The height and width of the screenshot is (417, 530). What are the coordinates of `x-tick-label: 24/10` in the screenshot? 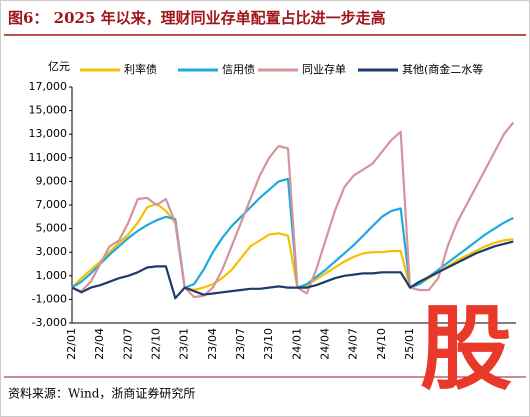 It's located at (381, 344).